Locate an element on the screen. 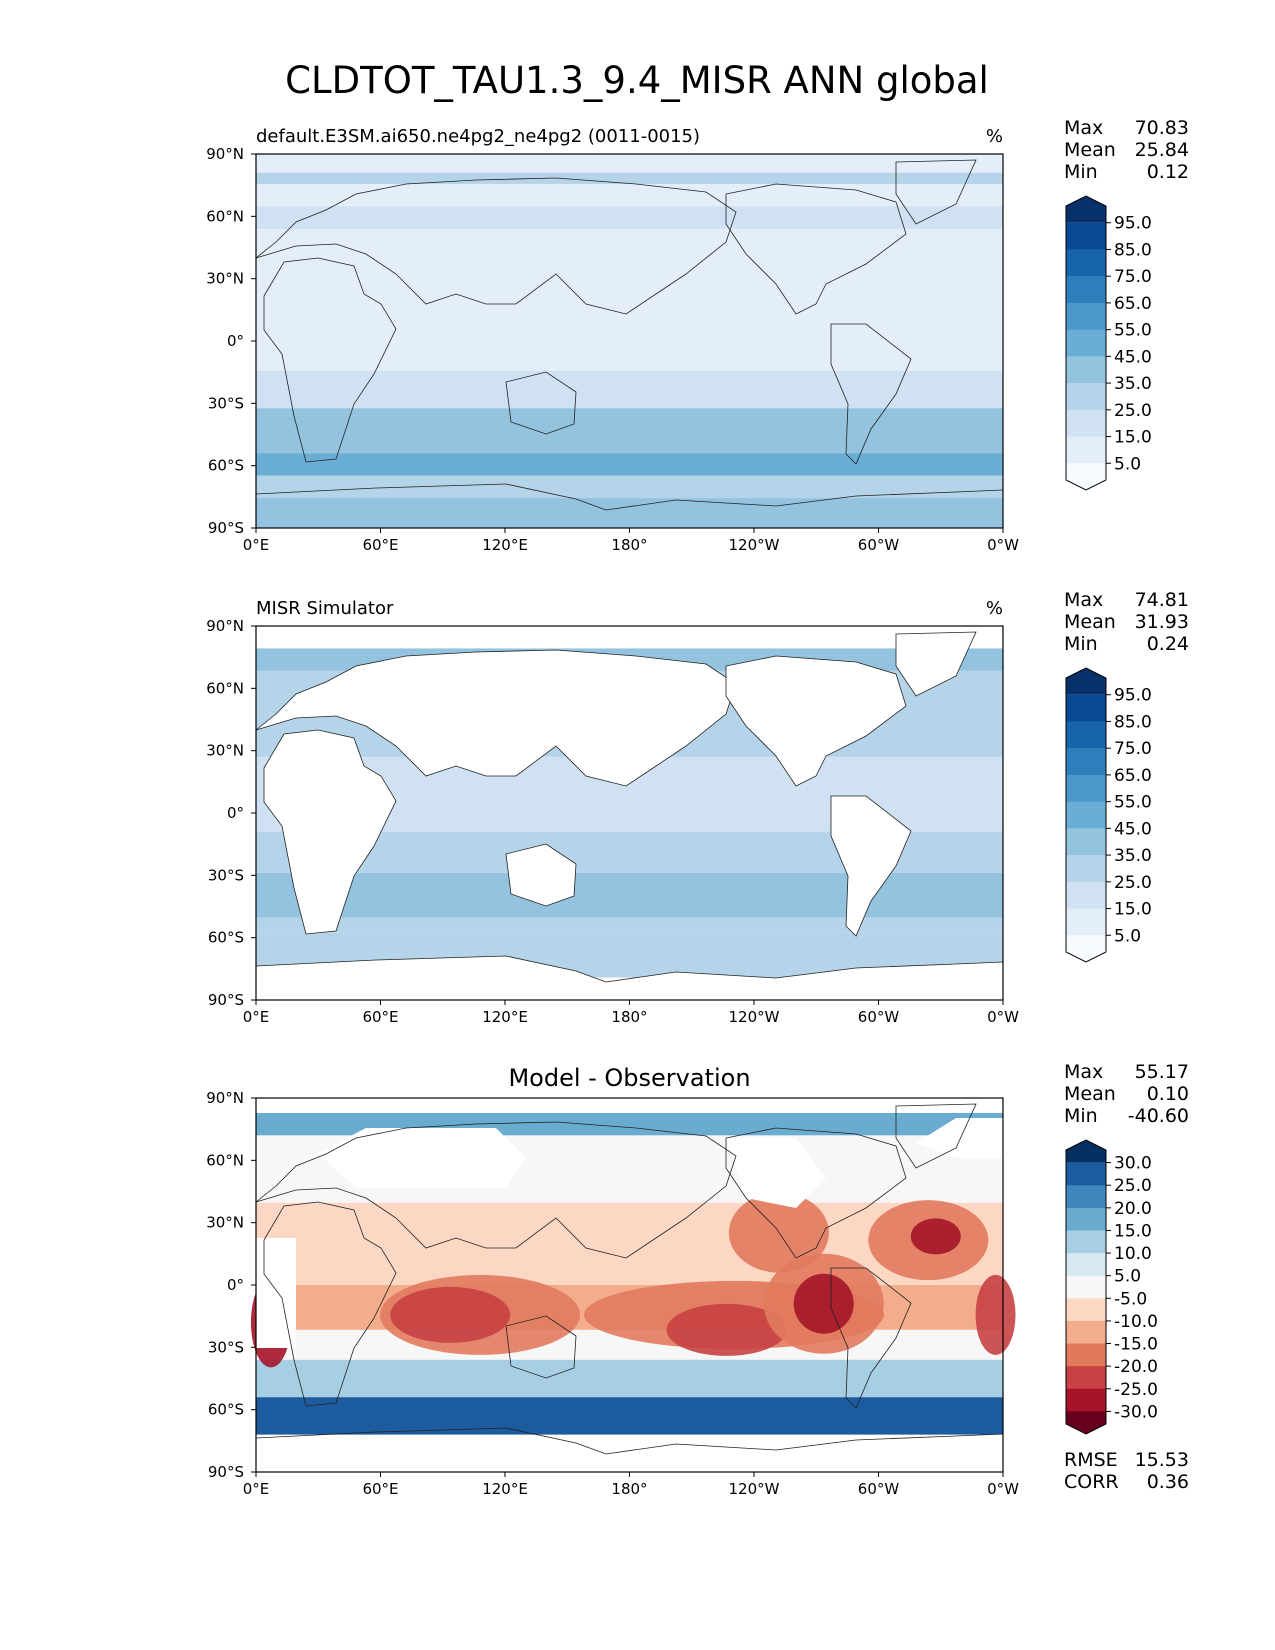 The image size is (1275, 1650). colorbar-tick-label: 95.0 is located at coordinates (1133, 696).